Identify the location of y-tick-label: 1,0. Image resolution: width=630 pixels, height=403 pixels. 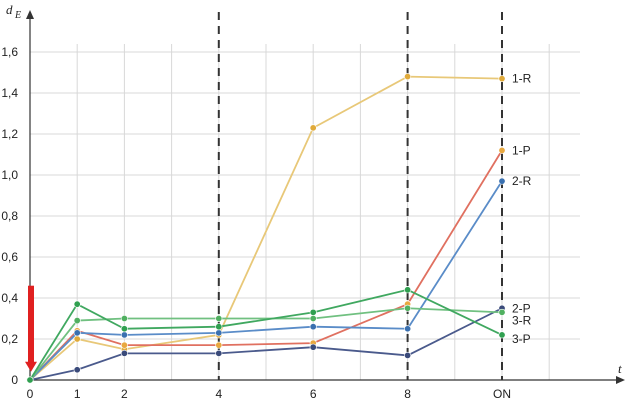
(9, 175).